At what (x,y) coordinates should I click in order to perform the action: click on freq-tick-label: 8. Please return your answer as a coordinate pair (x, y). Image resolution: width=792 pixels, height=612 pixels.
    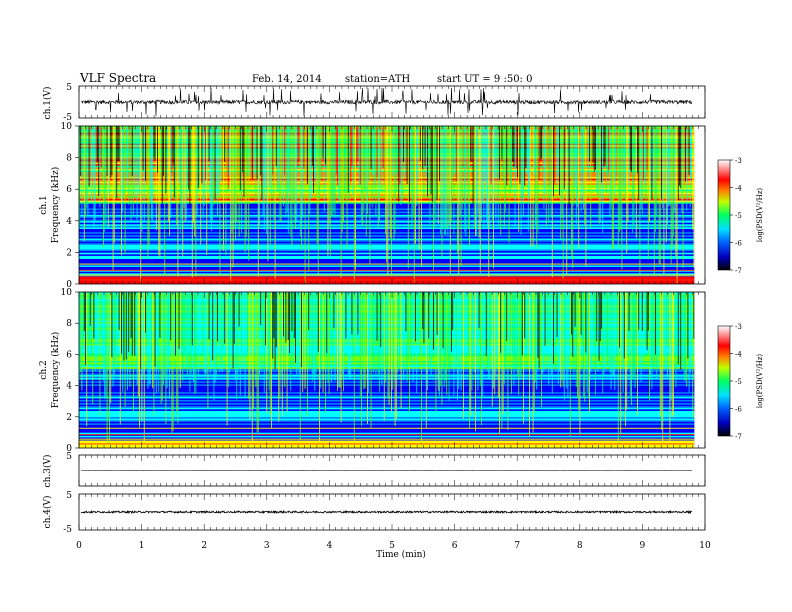
    Looking at the image, I should click on (69, 324).